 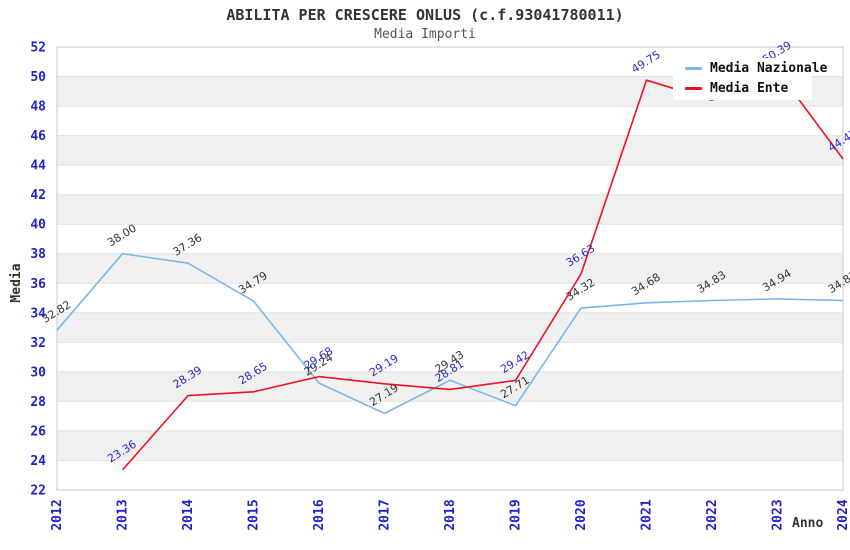 I want to click on data-label: 44.42, so click(x=838, y=141).